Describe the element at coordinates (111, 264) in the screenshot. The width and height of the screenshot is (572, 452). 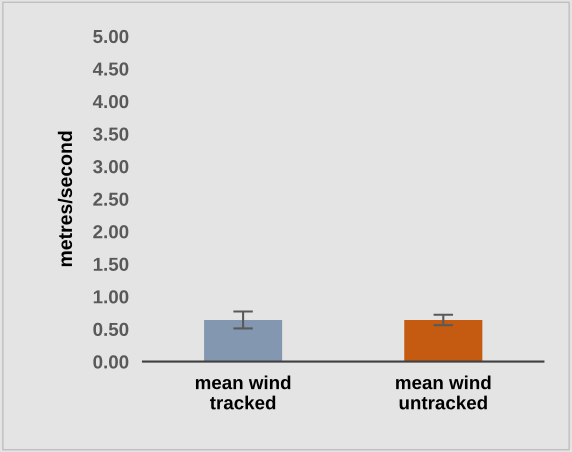
I see `y-tick-label: 1.50` at that location.